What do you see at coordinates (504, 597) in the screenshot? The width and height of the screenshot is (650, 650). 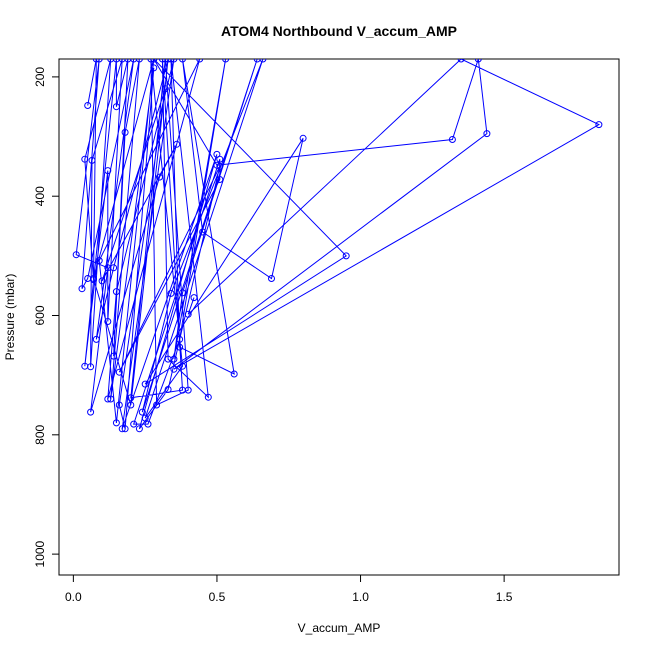 I see `x-tick-label: 1.5` at bounding box center [504, 597].